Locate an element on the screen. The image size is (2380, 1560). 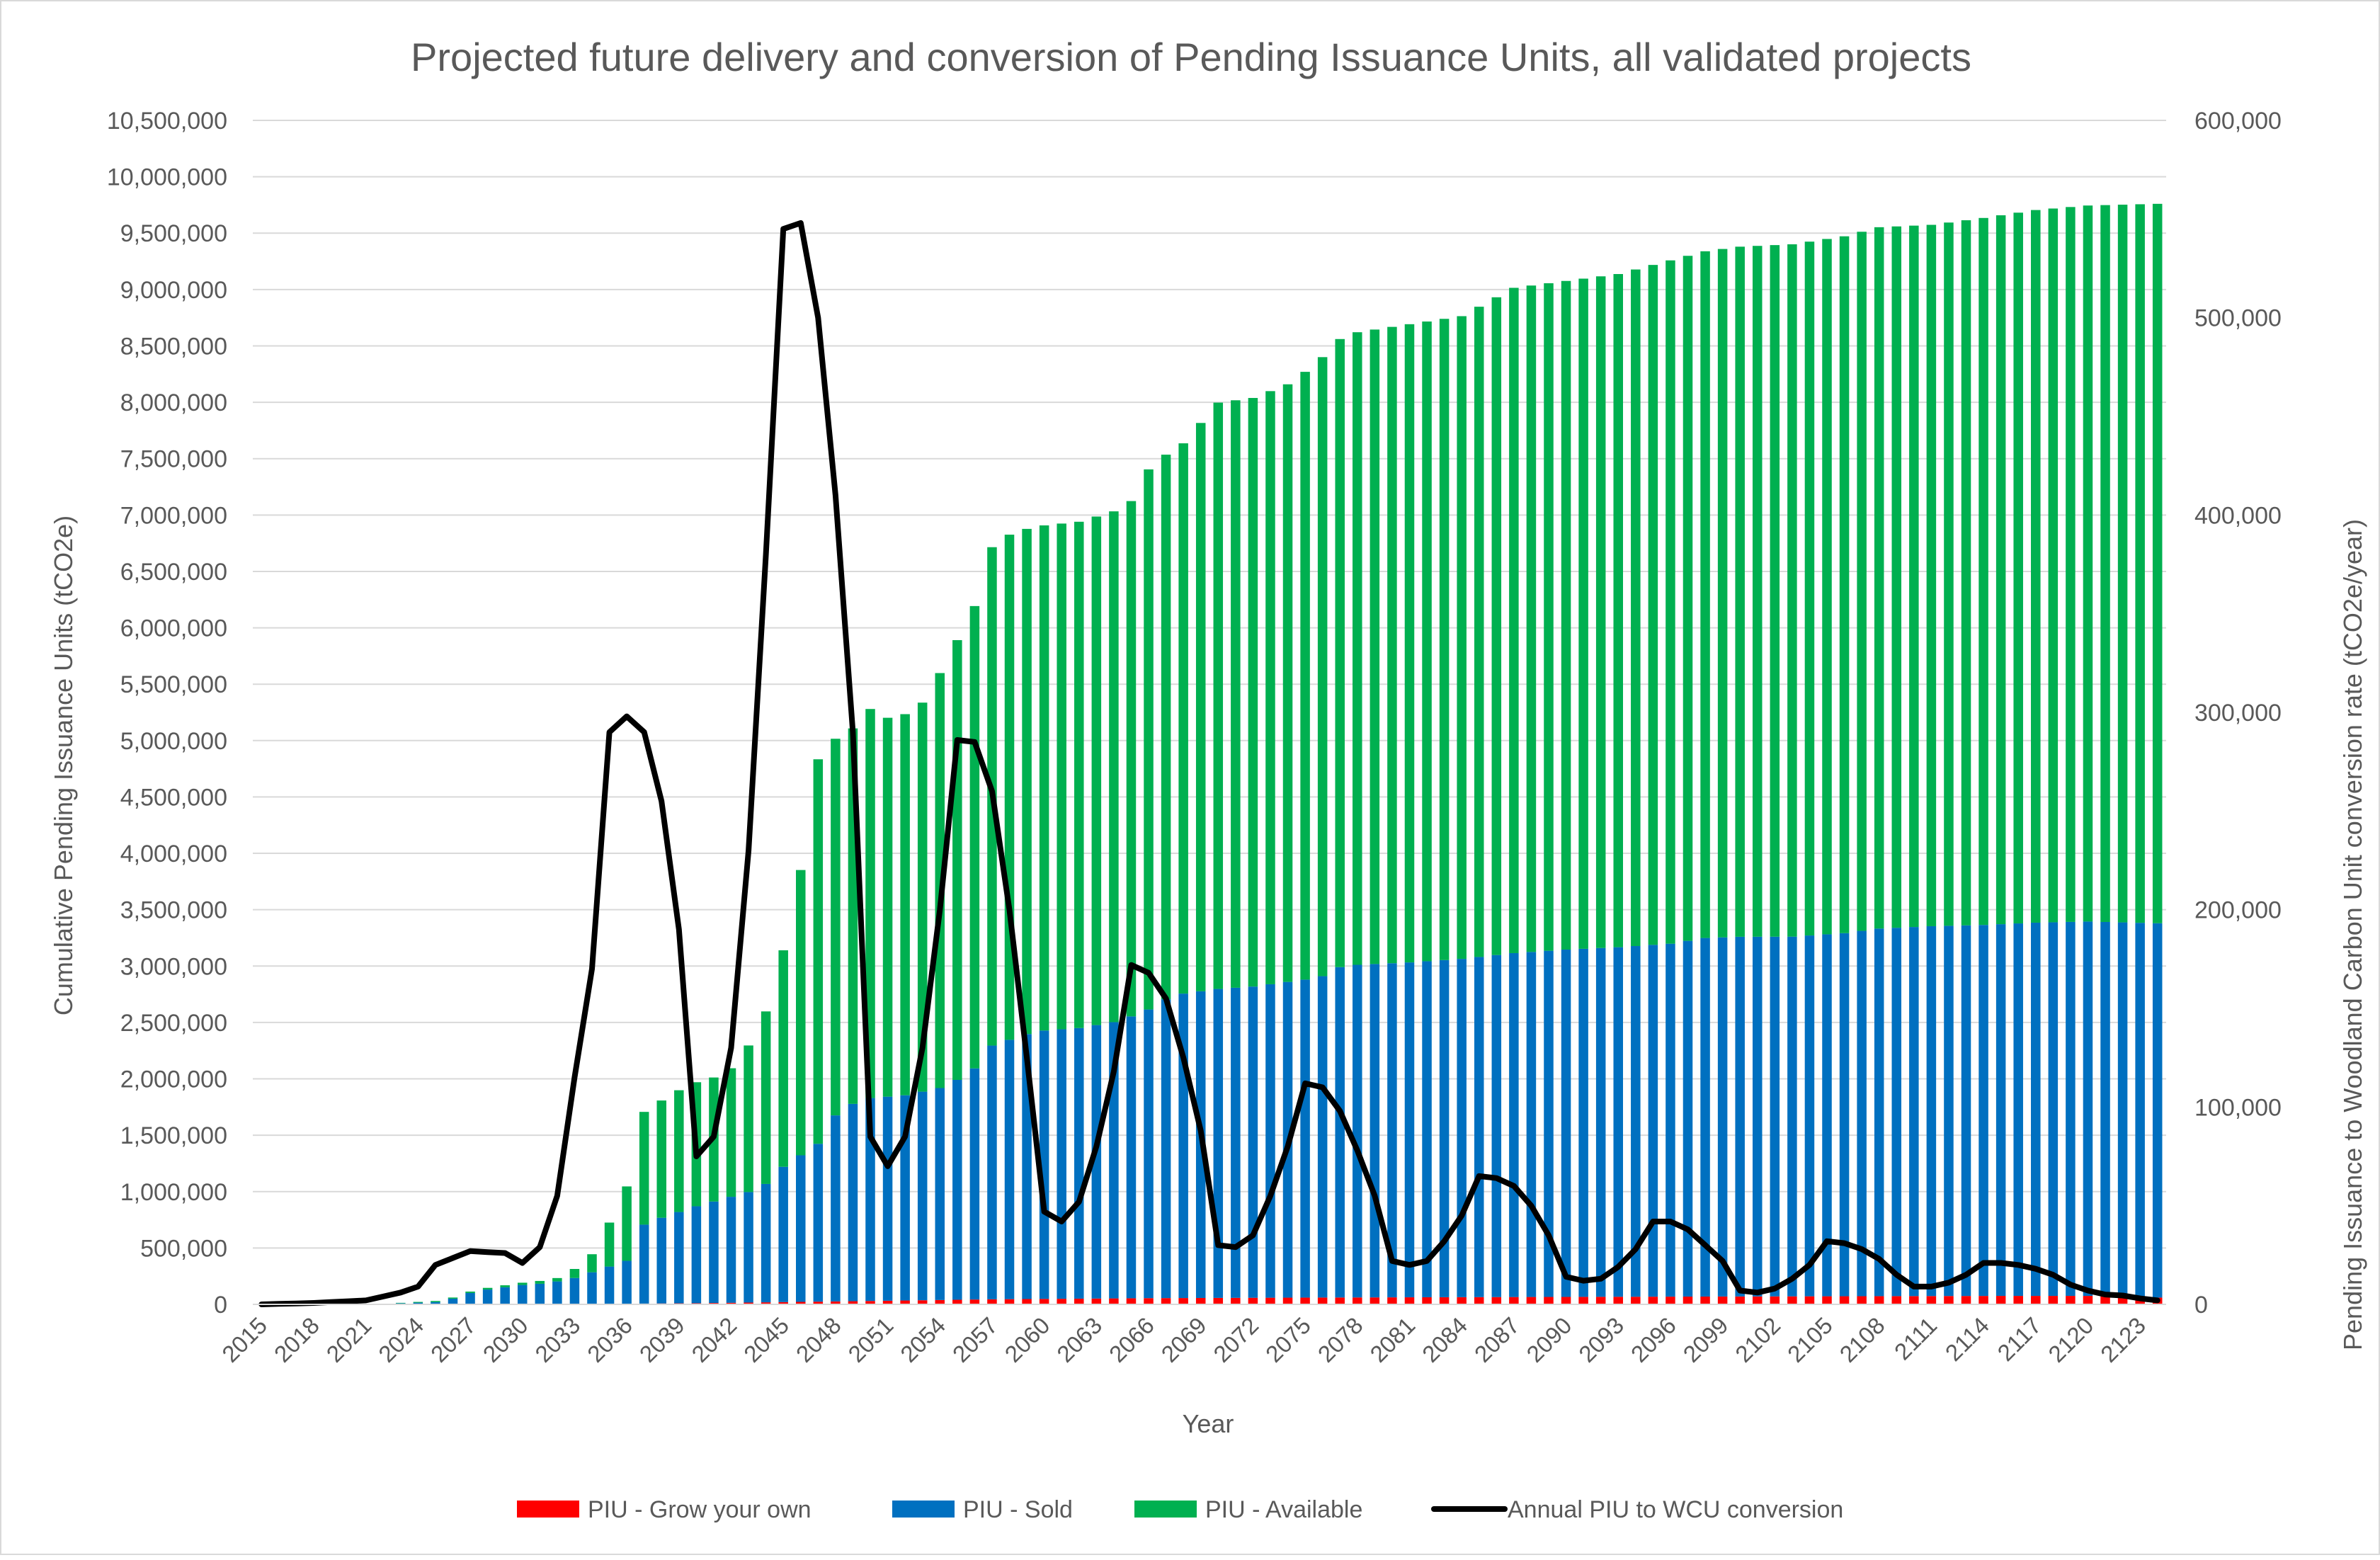
x-tick-label: 2078 is located at coordinates (1340, 1339).